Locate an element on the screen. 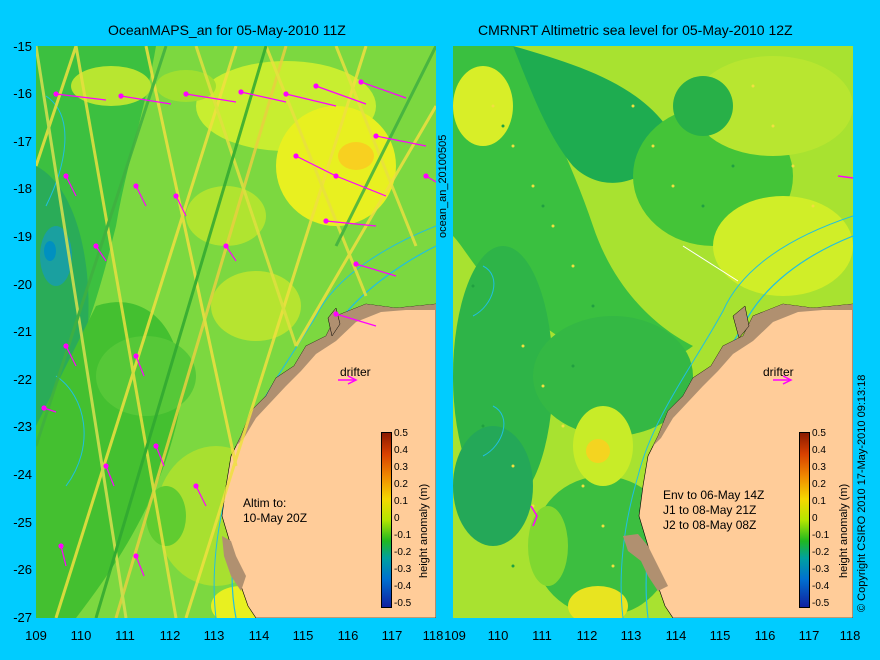  right-colorbar-title: height anomaly (m) is located at coordinates (844, 530).